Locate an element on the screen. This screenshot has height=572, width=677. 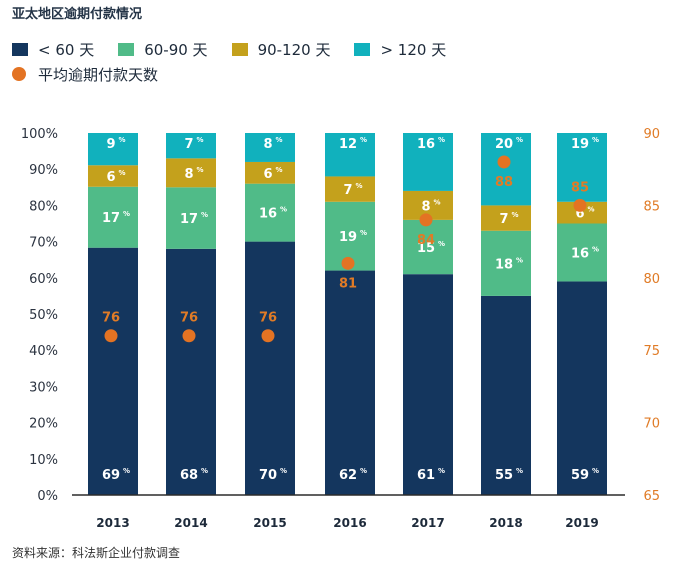
legend-item-over-120: > 120 天 is located at coordinates (400, 49).